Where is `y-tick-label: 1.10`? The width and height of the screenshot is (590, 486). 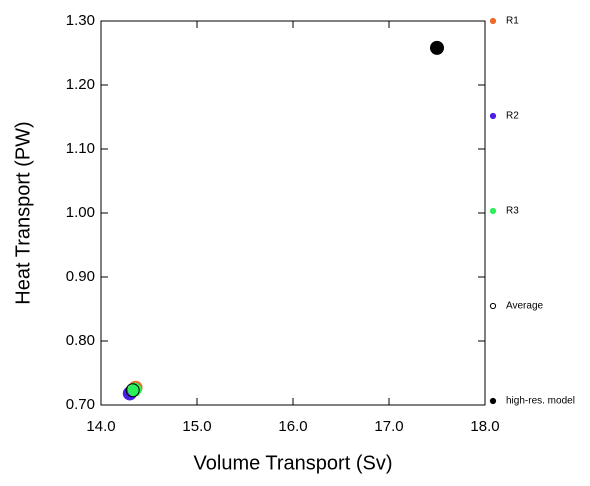
y-tick-label: 1.10 is located at coordinates (80, 148).